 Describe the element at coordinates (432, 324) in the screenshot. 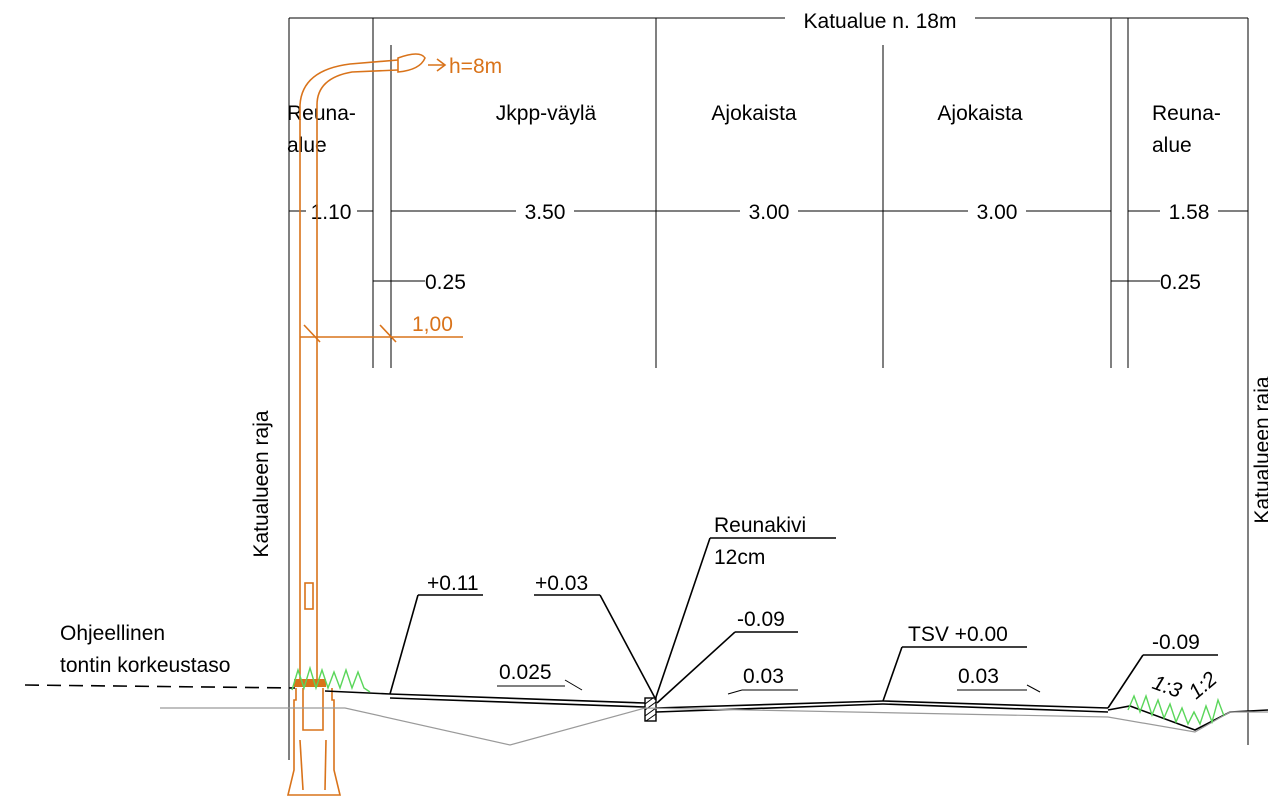

I see `lamp-offset-label: 1,00` at that location.